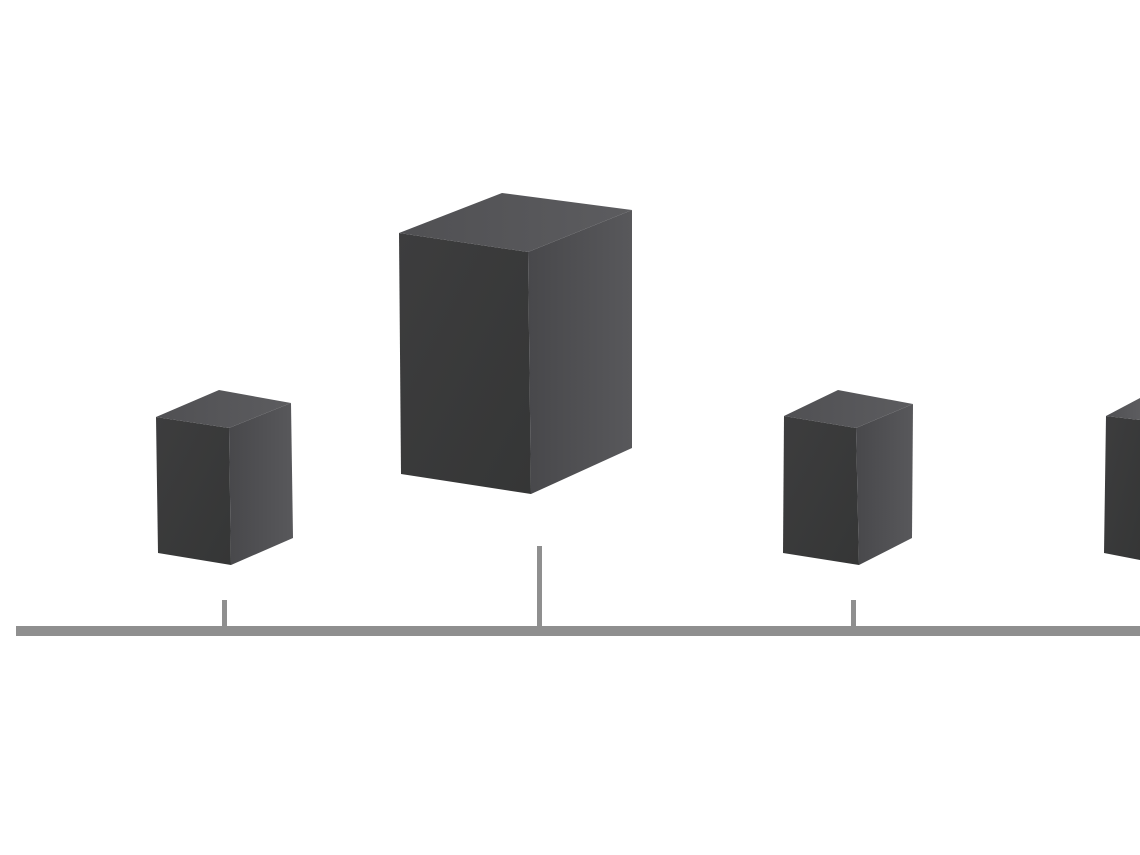 This screenshot has width=1140, height=855. What do you see at coordinates (465, 363) in the screenshot?
I see `block-2-front` at bounding box center [465, 363].